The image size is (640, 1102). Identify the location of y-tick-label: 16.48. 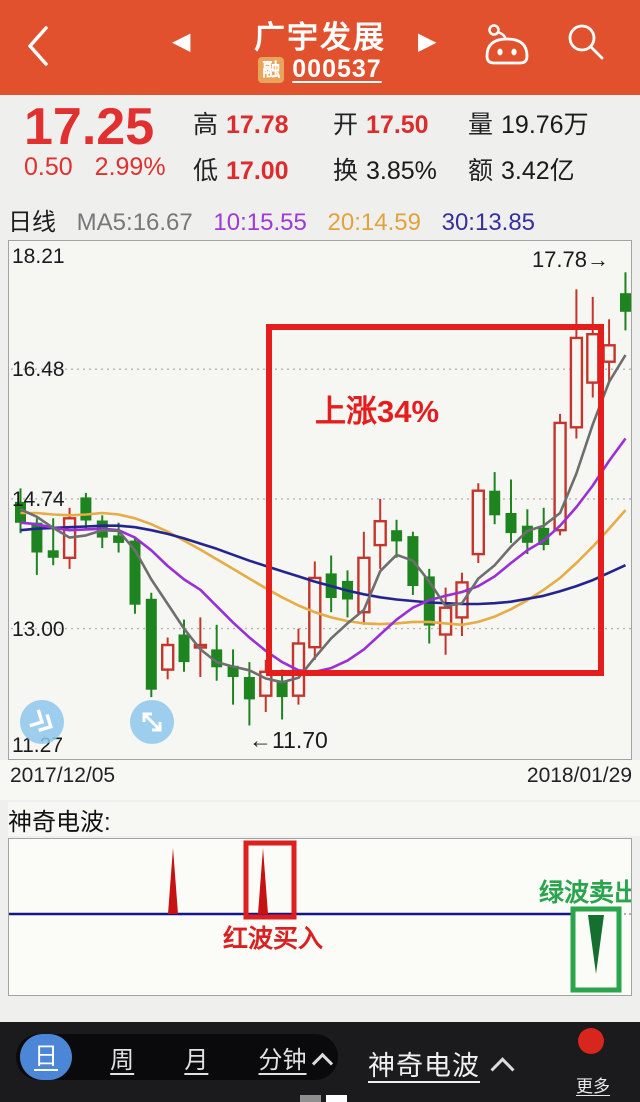
(38, 369).